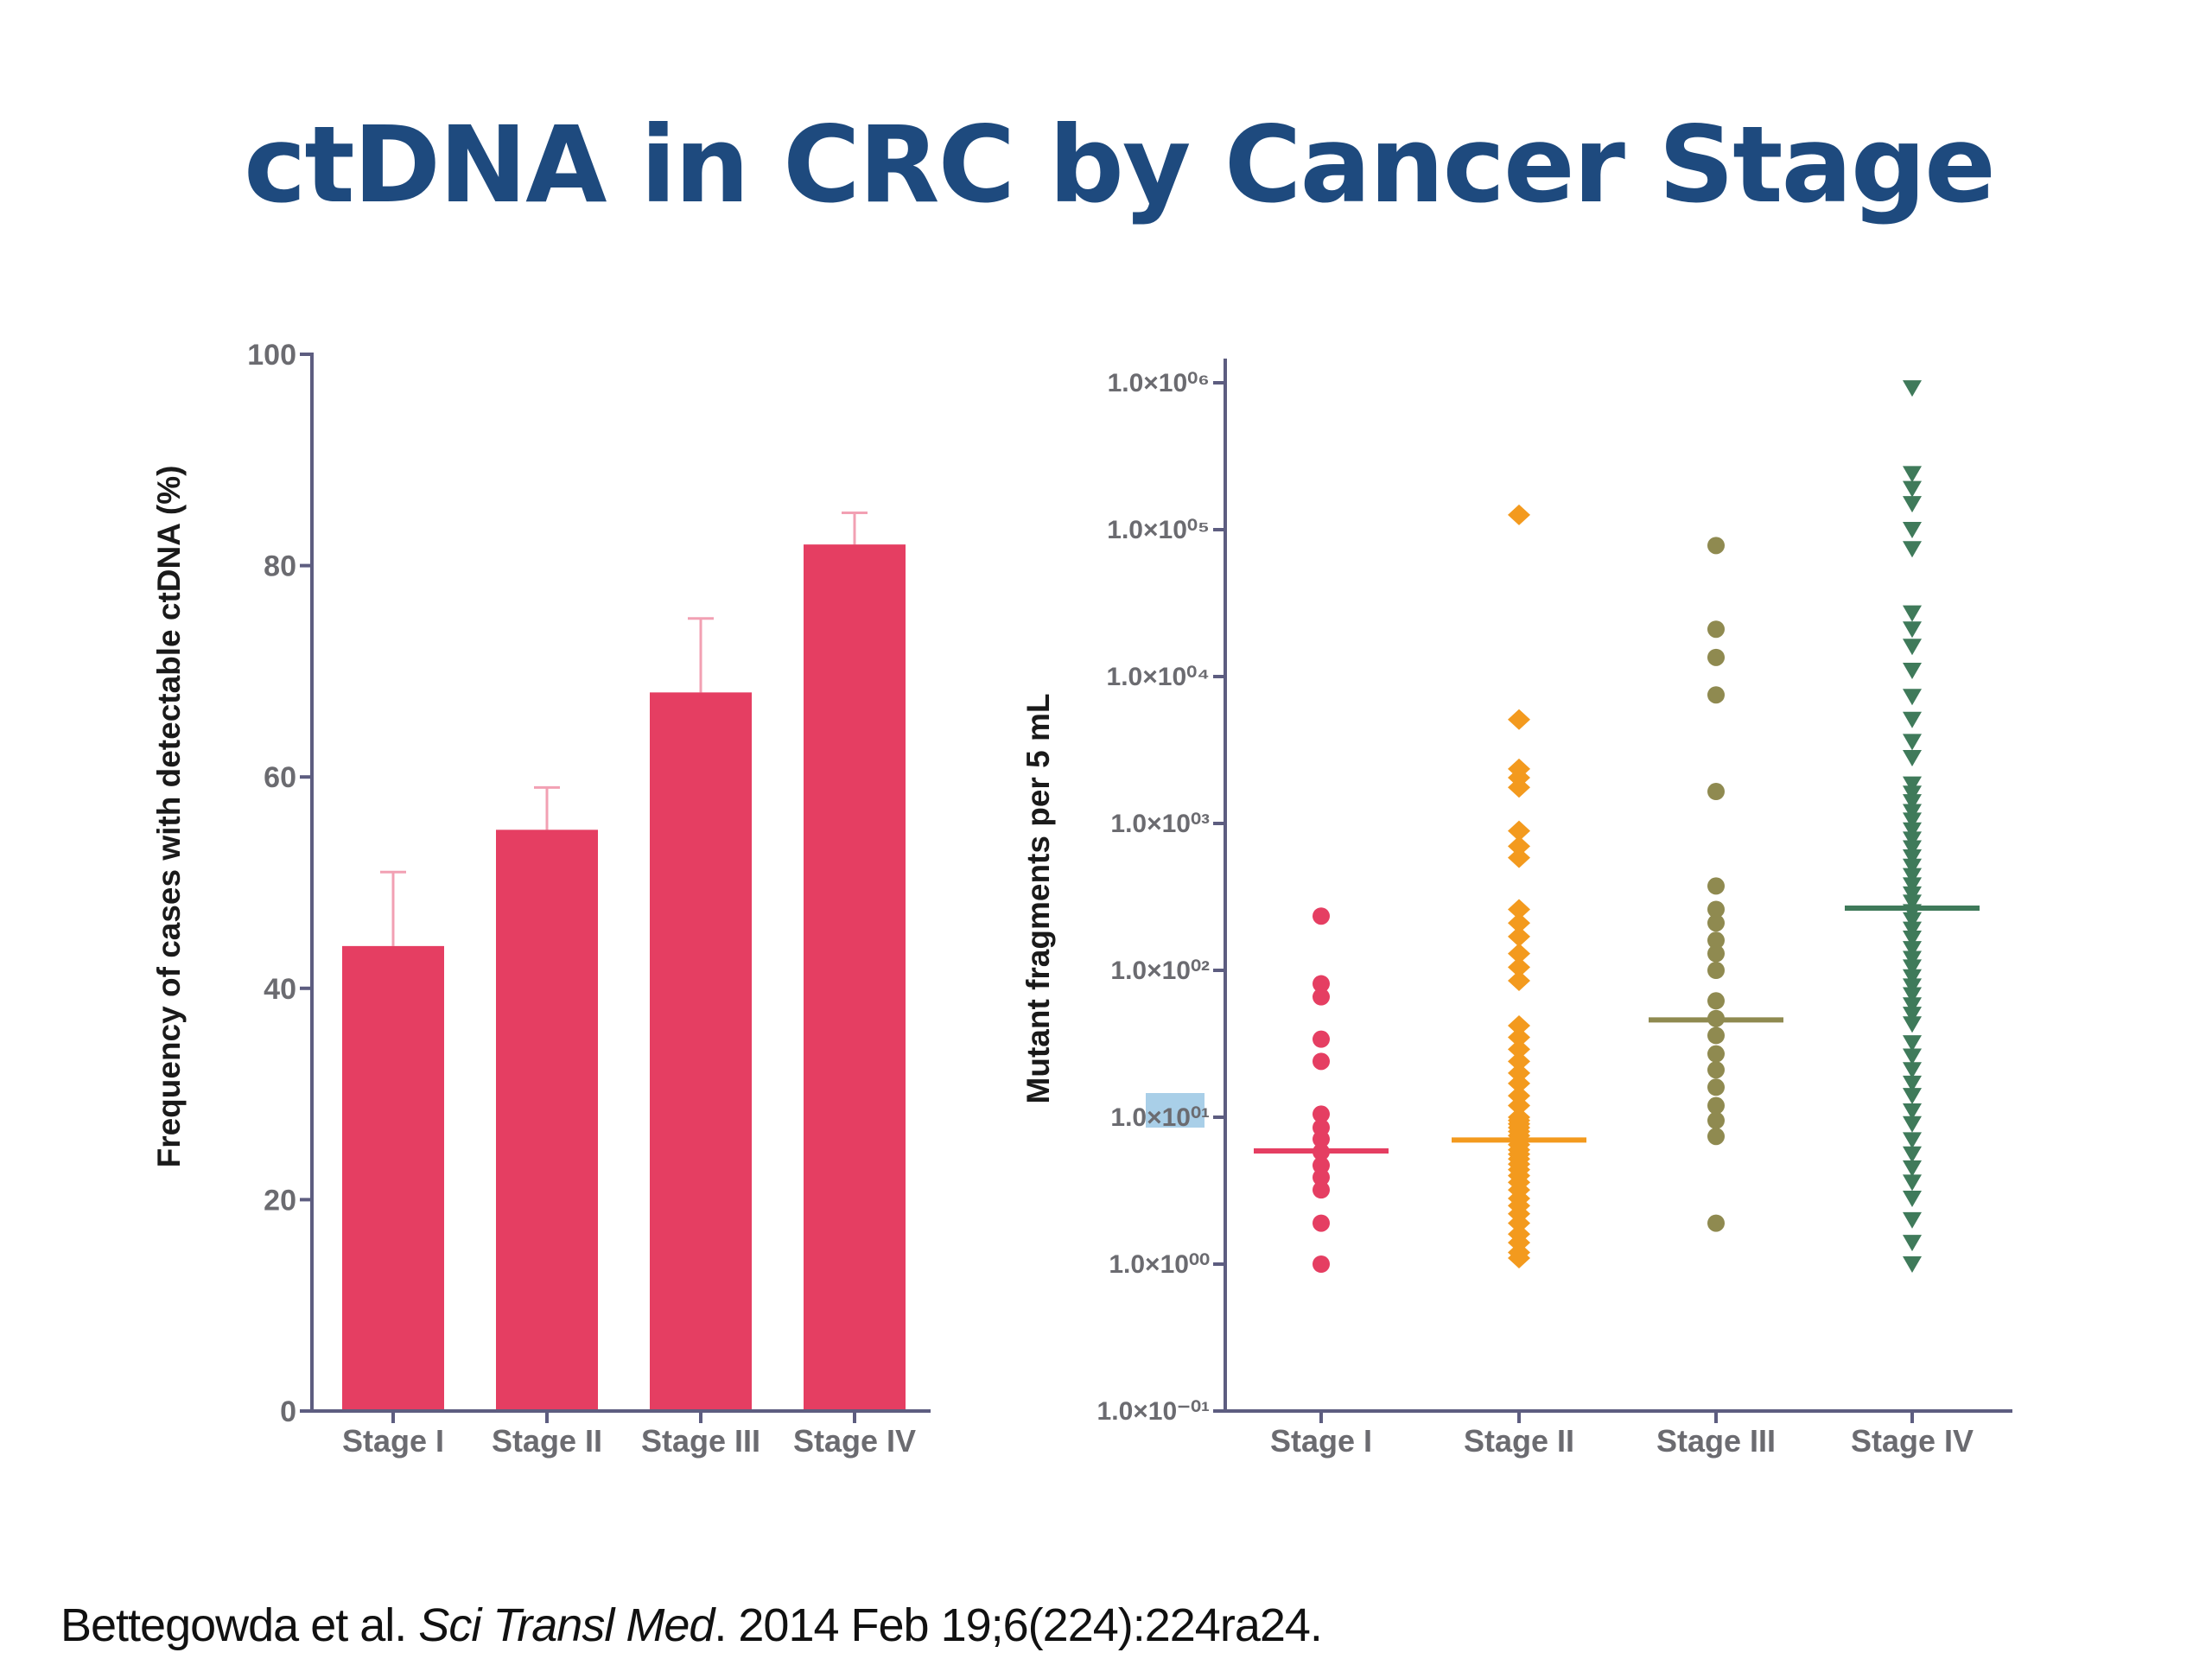  What do you see at coordinates (1158, 530) in the screenshot?
I see `y-tick-label: 1.0×10⁰⁵` at bounding box center [1158, 530].